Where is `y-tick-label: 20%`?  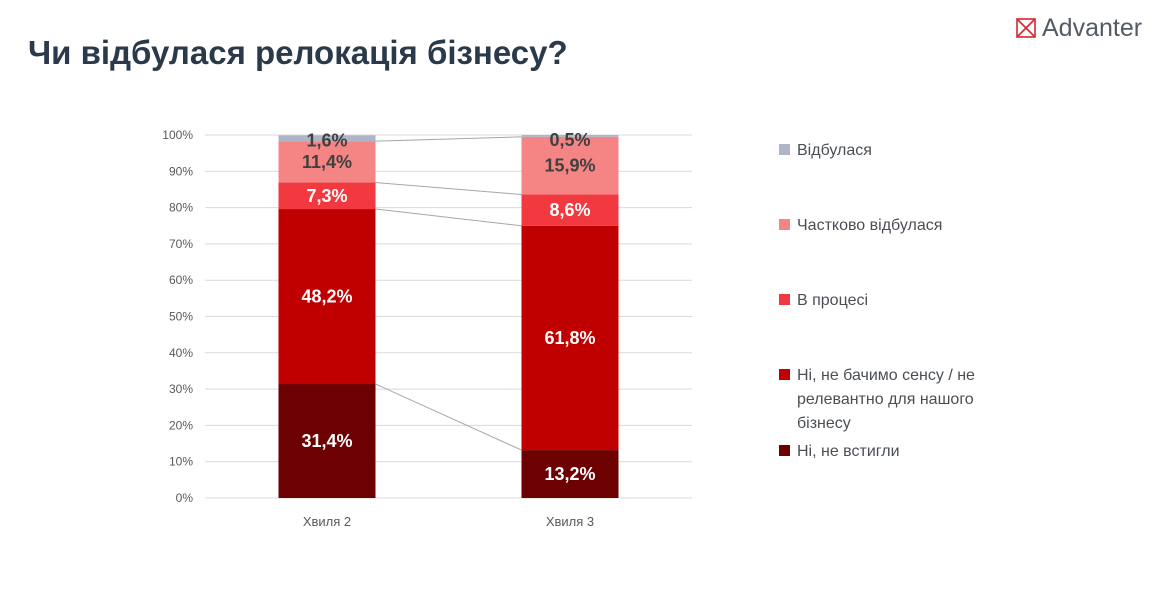 y-tick-label: 20% is located at coordinates (181, 425).